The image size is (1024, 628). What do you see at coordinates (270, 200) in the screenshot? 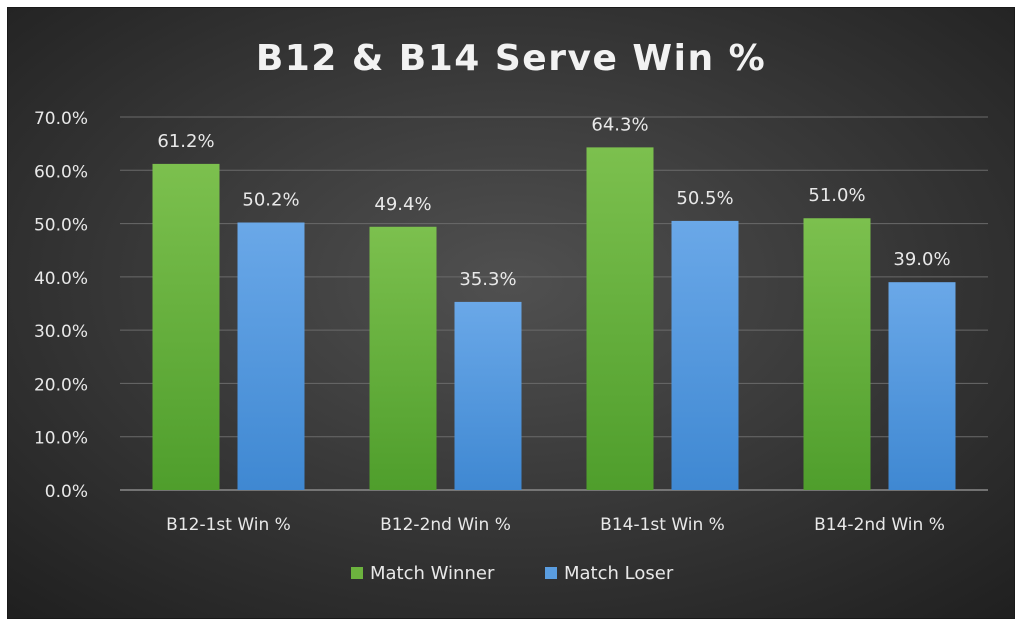
I see `data-label: 50.2%` at bounding box center [270, 200].